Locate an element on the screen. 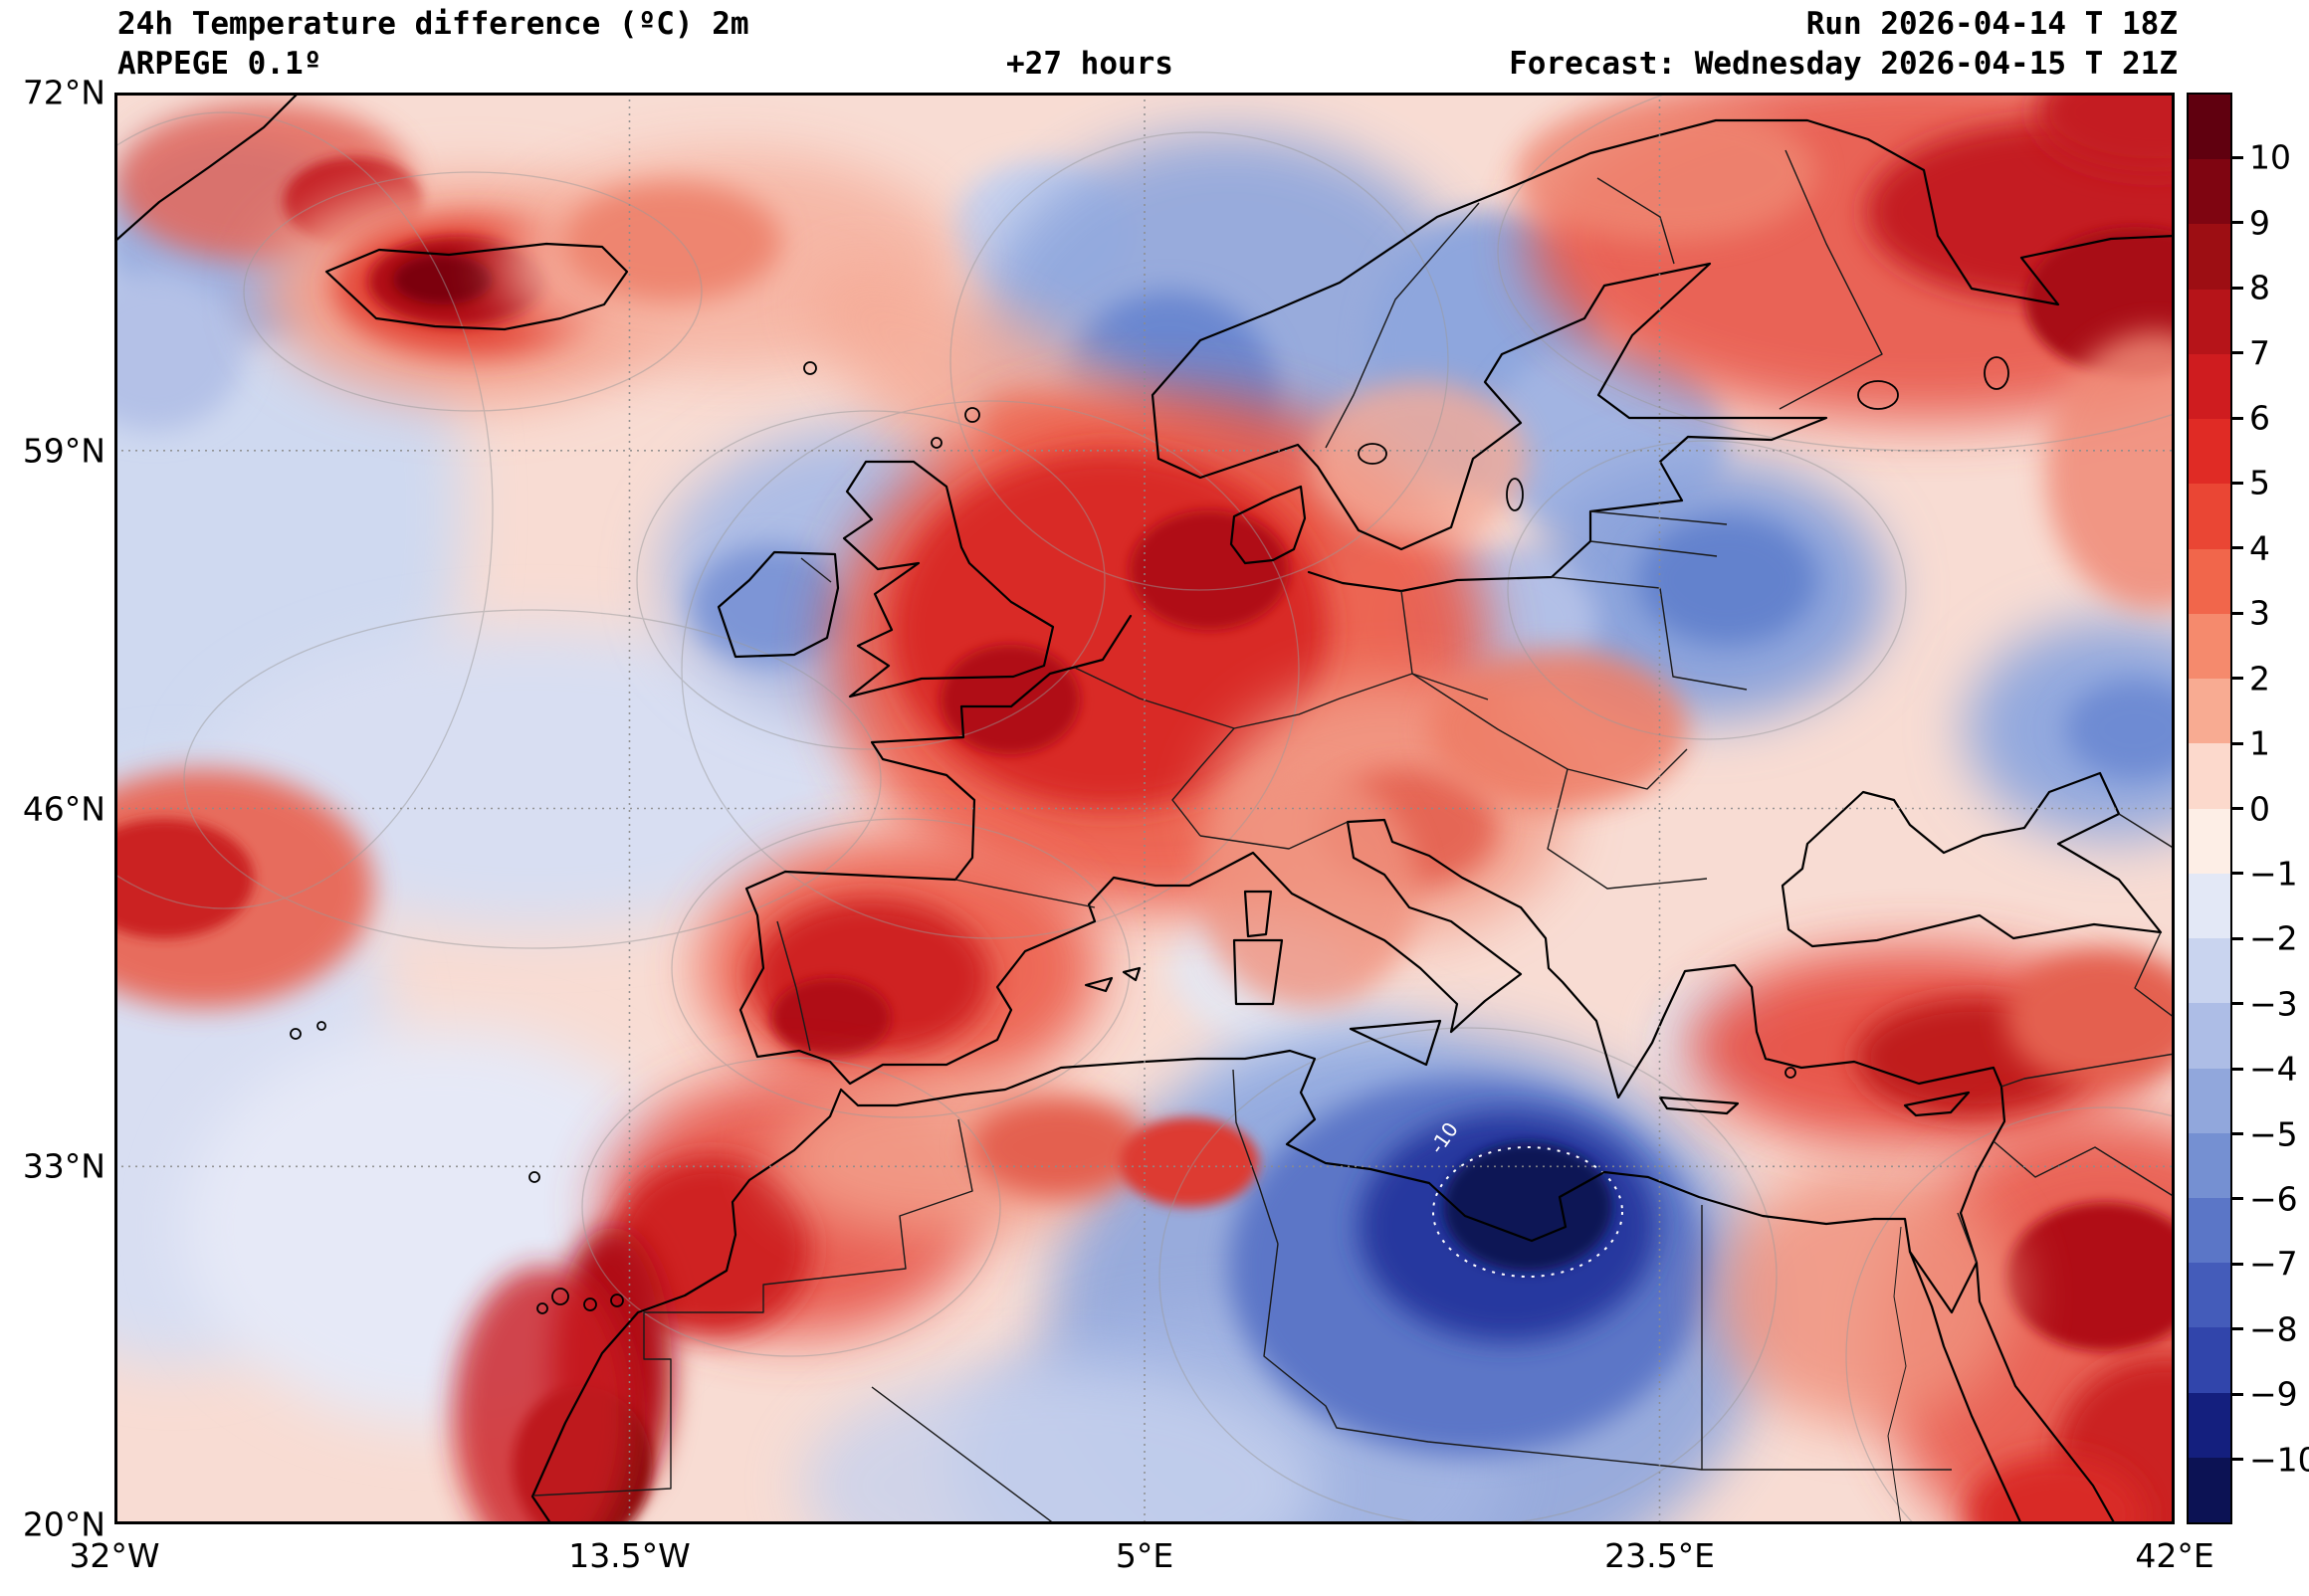  colorbar-tick-label: −4 is located at coordinates (2273, 1069).